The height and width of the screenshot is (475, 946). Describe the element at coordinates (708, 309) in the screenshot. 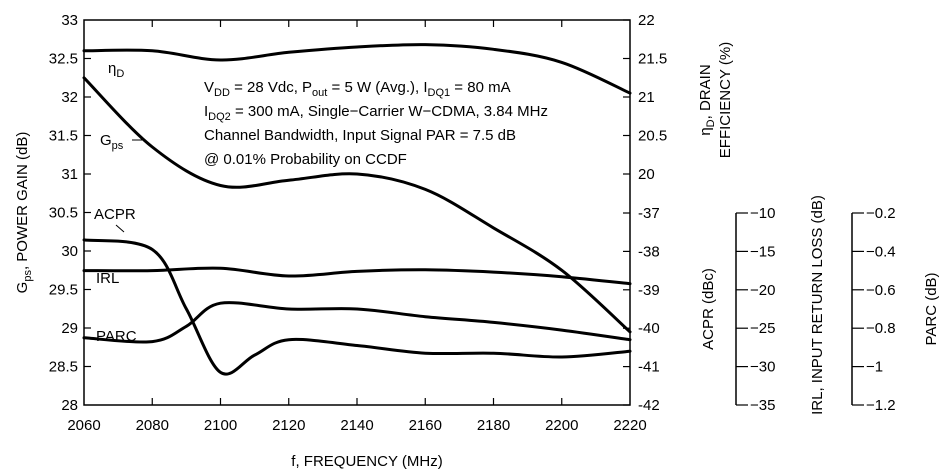

I see `acpr-axis-title: ACPR (dBc)` at that location.